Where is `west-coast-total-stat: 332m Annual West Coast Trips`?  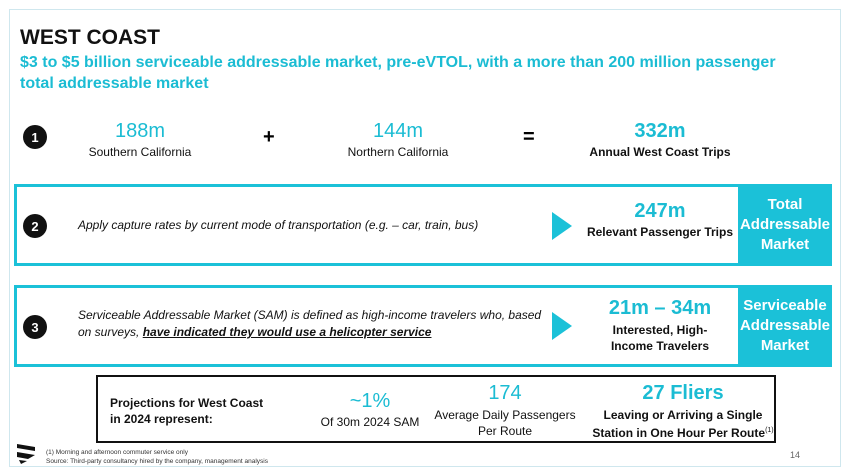
west-coast-total-stat: 332m Annual West Coast Trips is located at coordinates (660, 139).